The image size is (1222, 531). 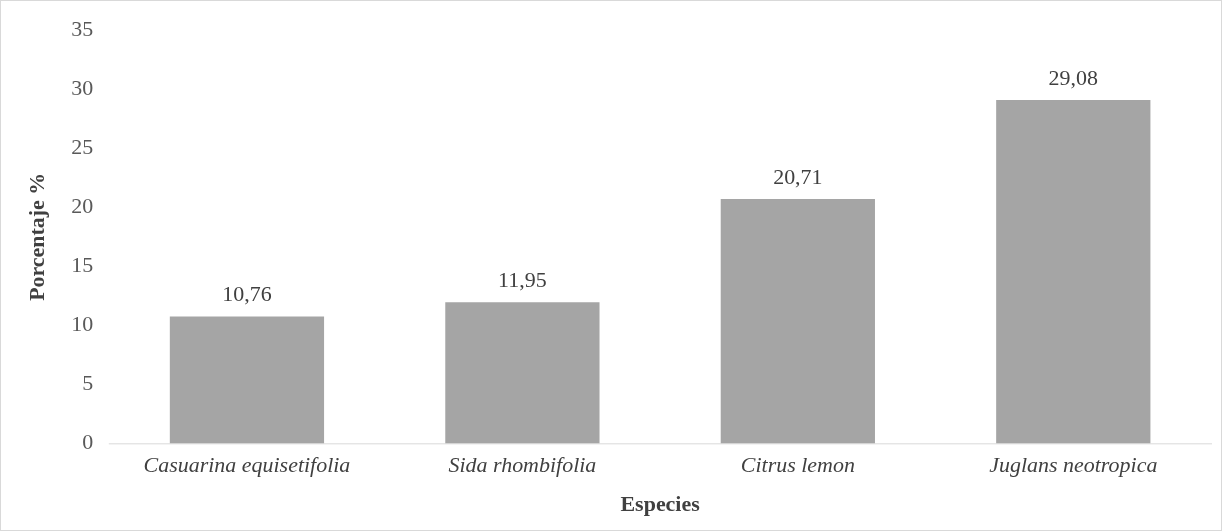 What do you see at coordinates (82, 146) in the screenshot?
I see `y-tick-label: 25` at bounding box center [82, 146].